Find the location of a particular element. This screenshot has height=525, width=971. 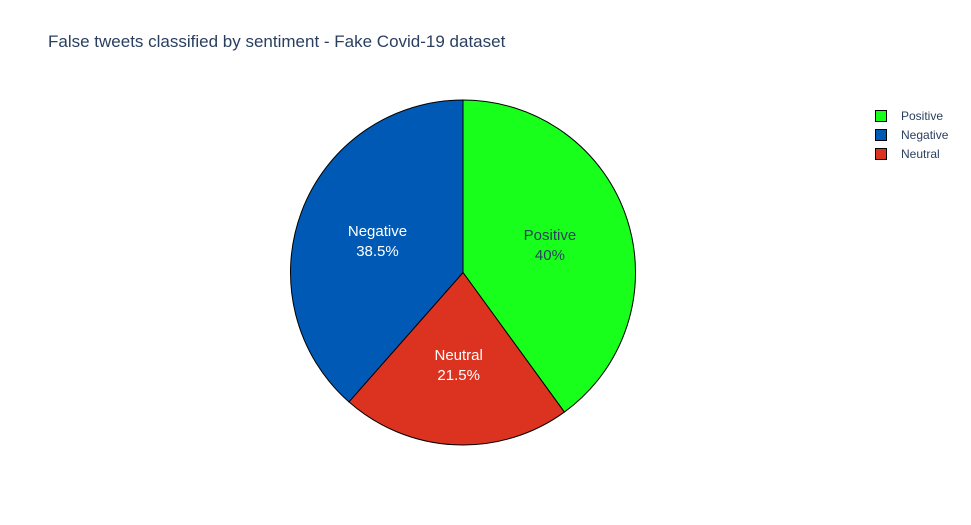

legend-label: Negative is located at coordinates (925, 134).